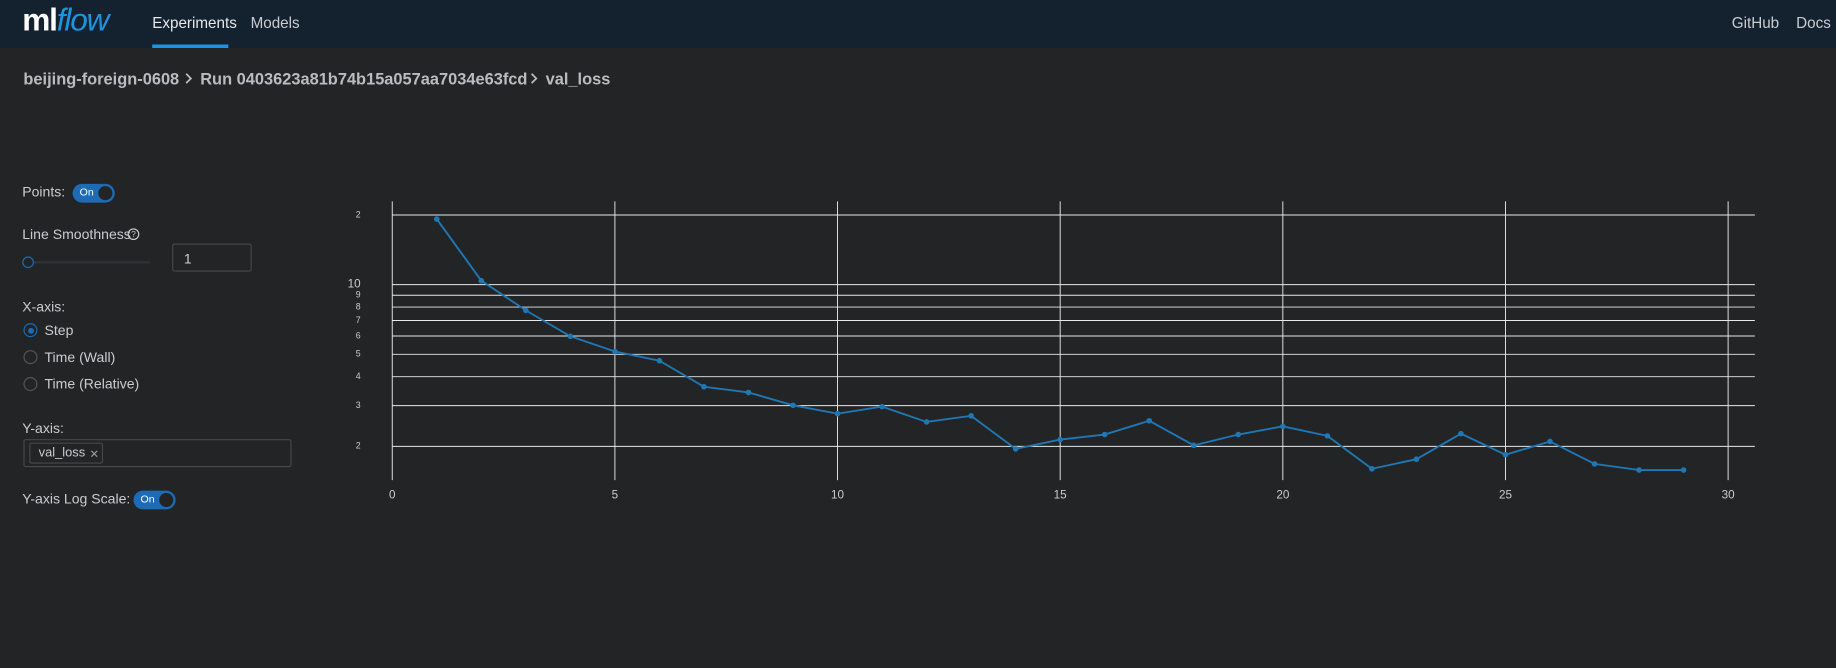 The width and height of the screenshot is (1836, 668). Describe the element at coordinates (1813, 23) in the screenshot. I see `nav-link: Docs` at that location.